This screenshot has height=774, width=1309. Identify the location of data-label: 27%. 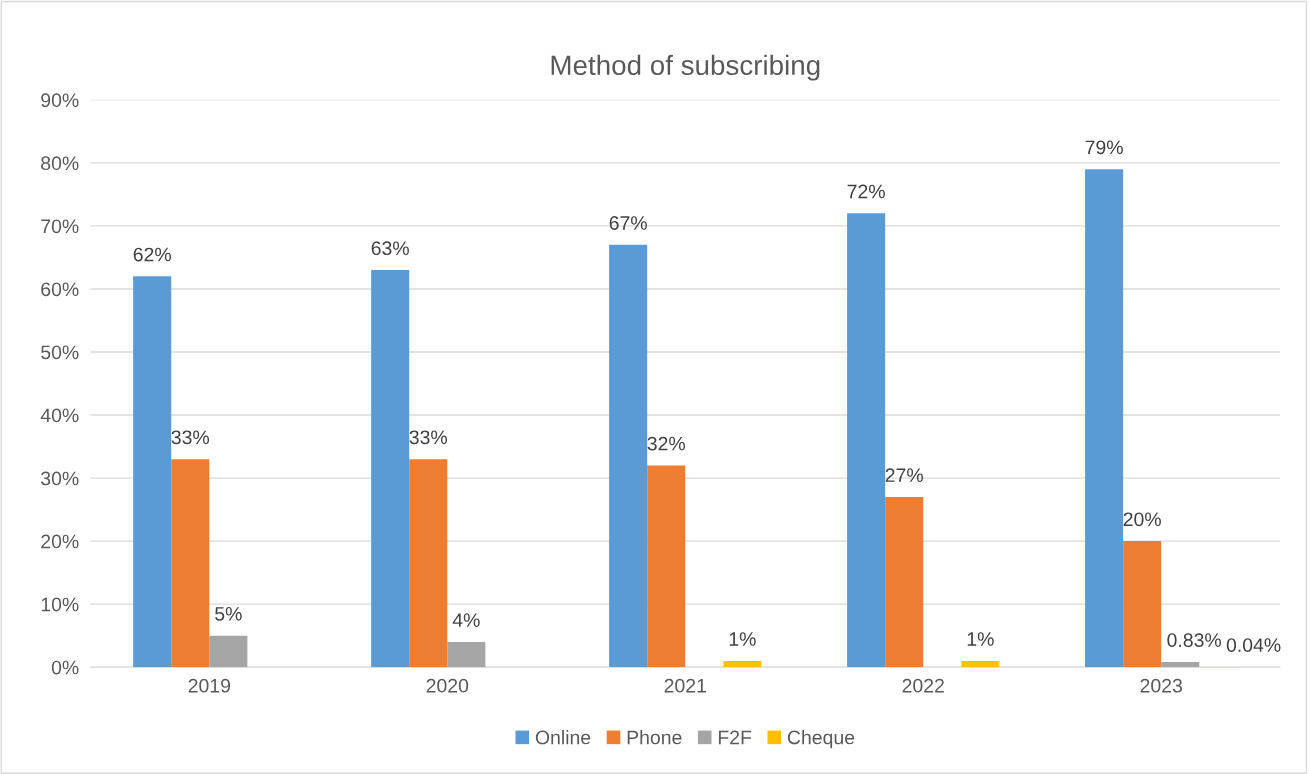
(904, 475).